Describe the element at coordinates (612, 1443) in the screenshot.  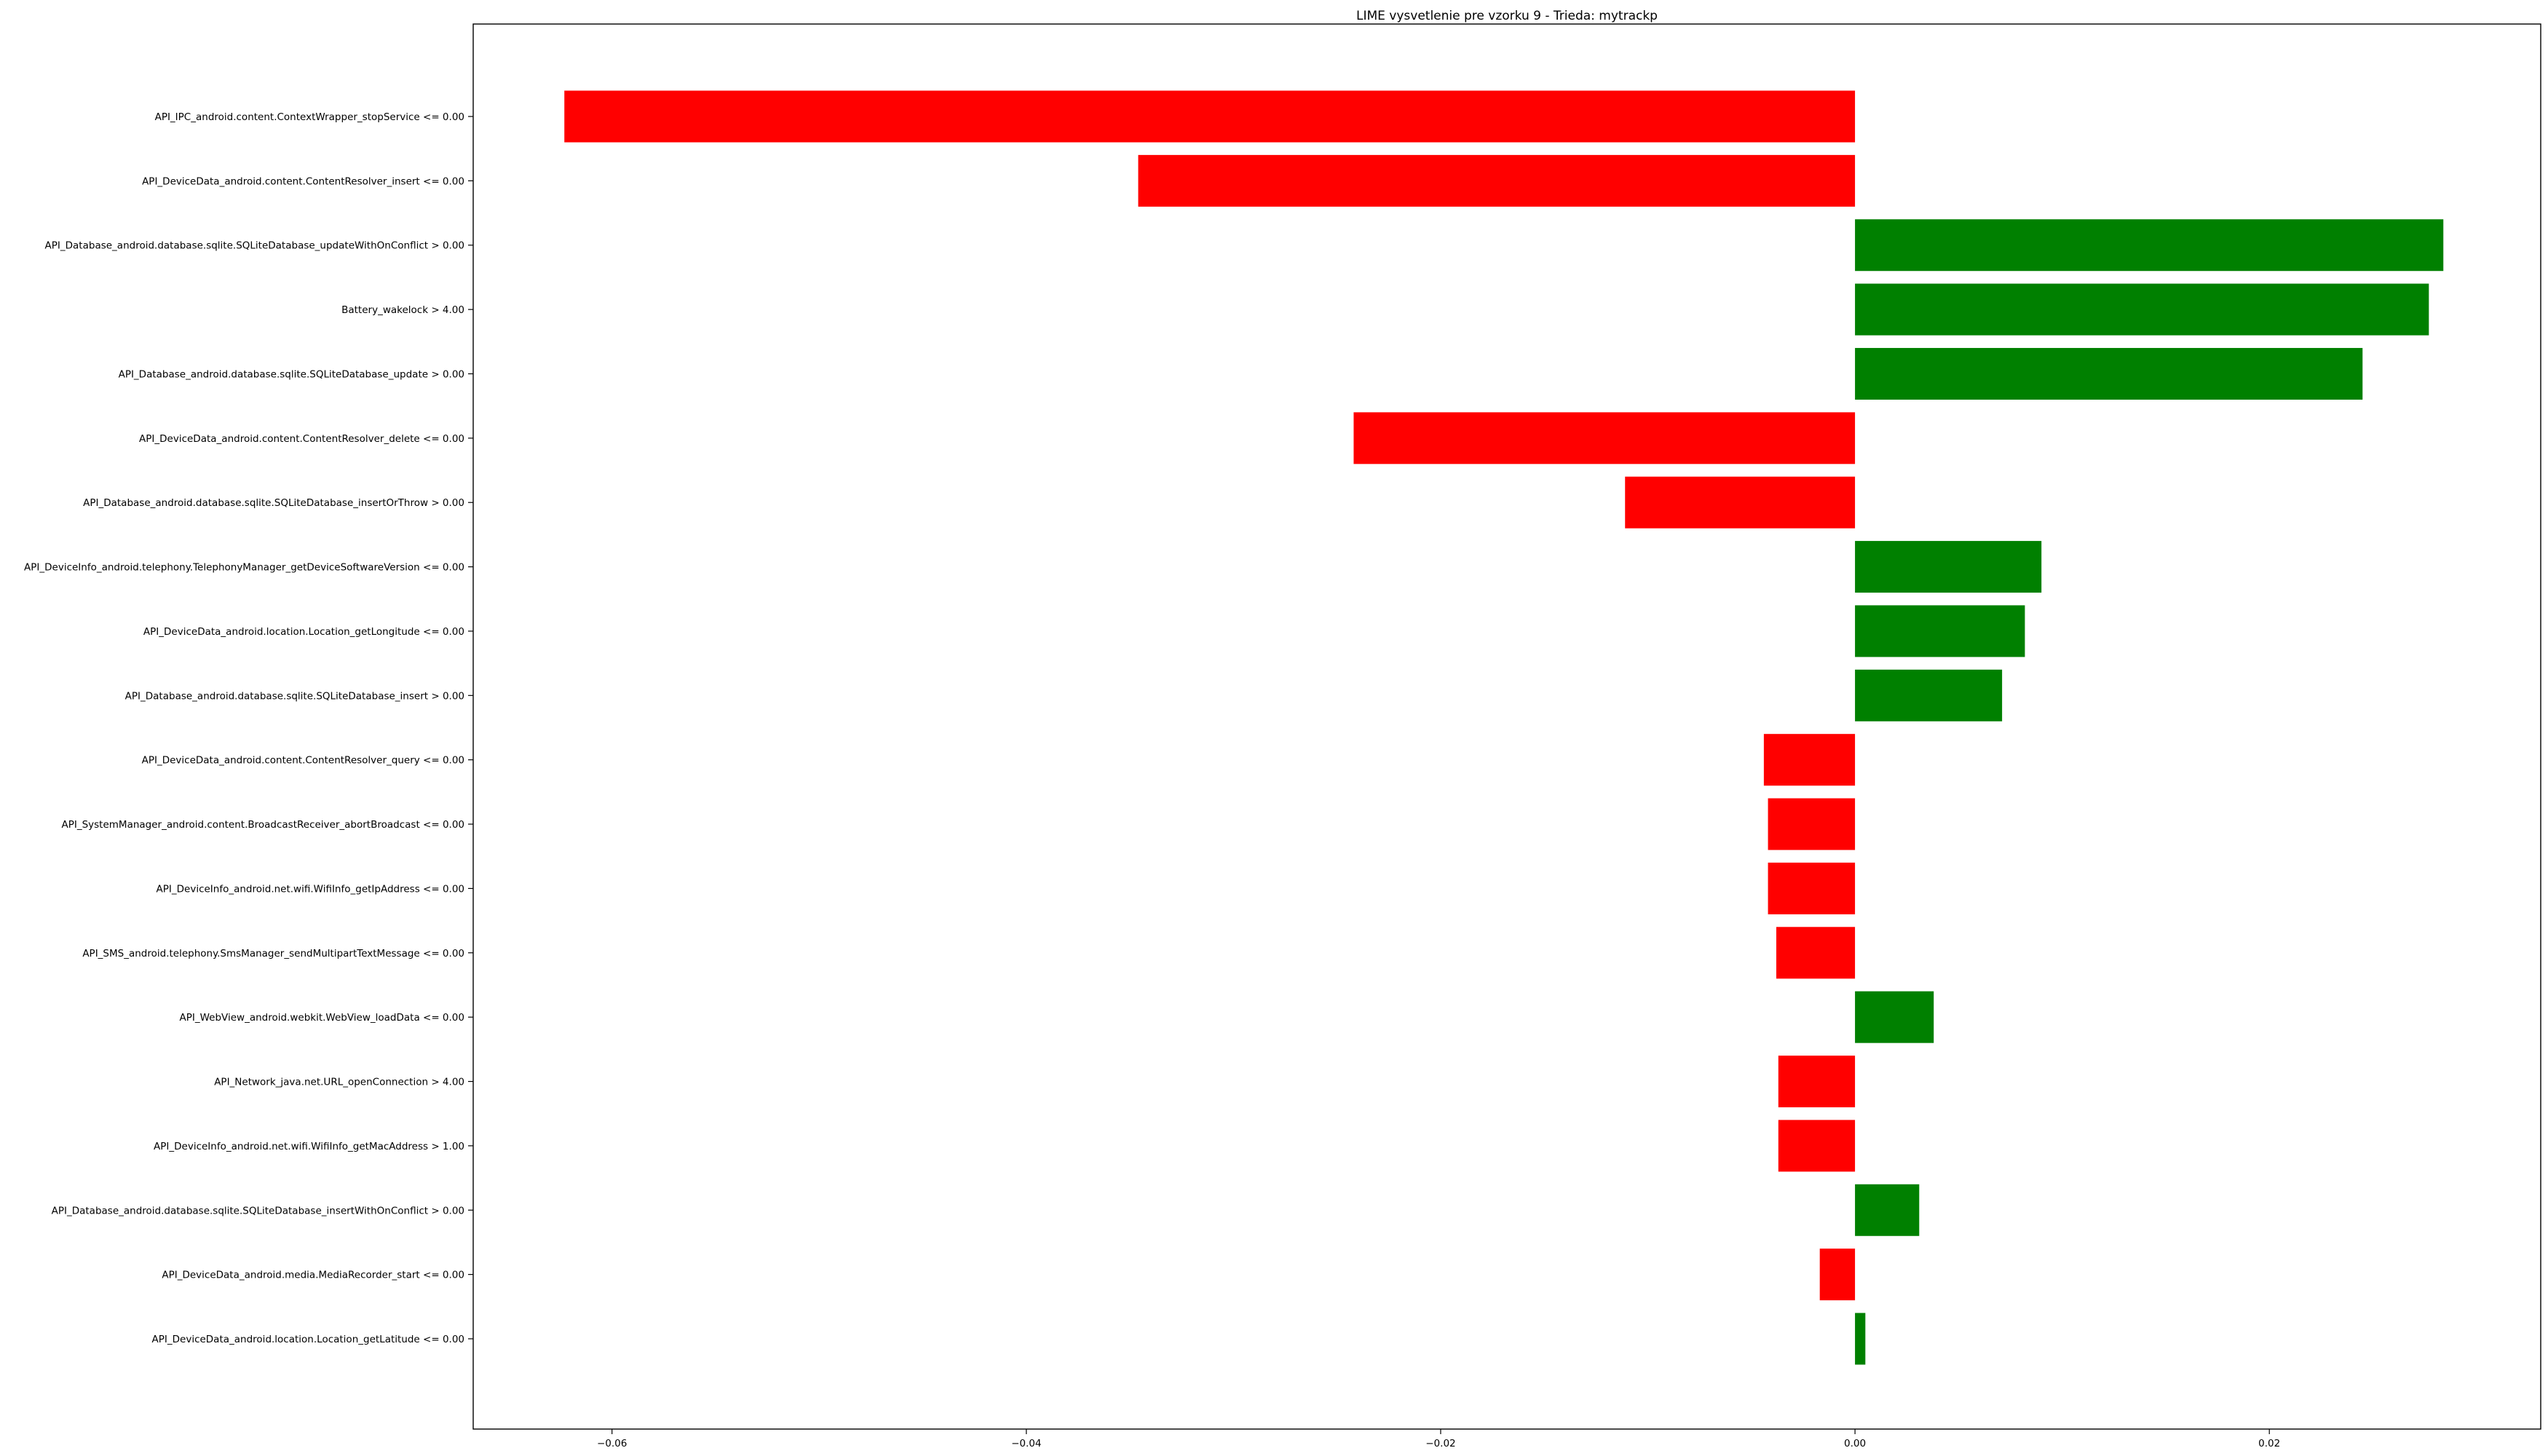
I see `x-tick-label: −0.06` at that location.